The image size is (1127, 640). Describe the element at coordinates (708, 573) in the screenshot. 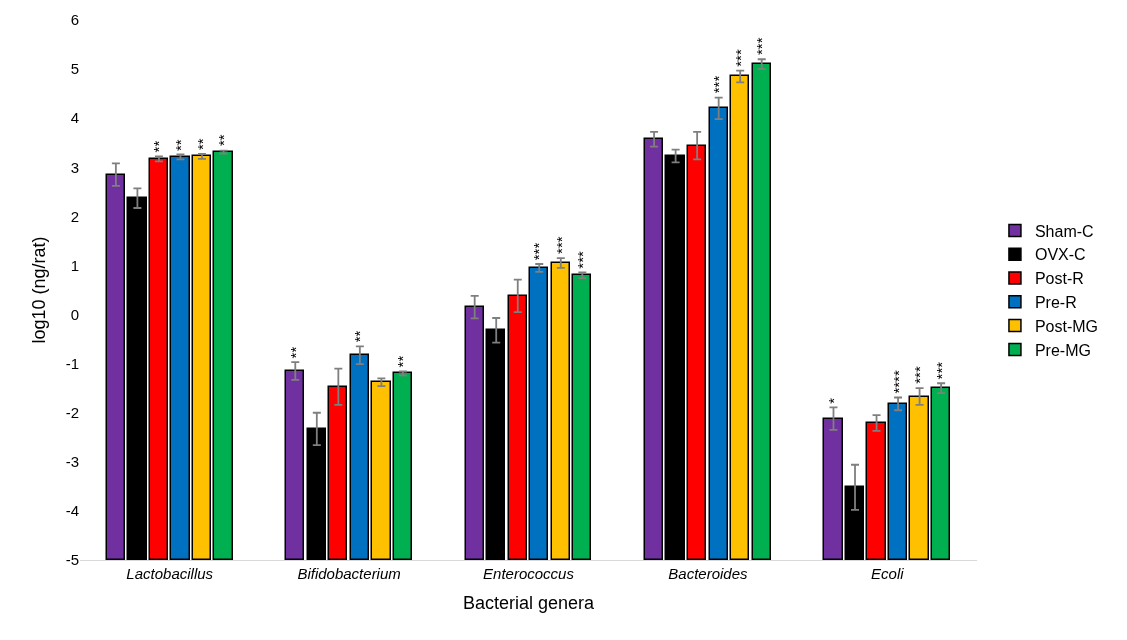

I see `x-tick-label: Bacteroides` at that location.